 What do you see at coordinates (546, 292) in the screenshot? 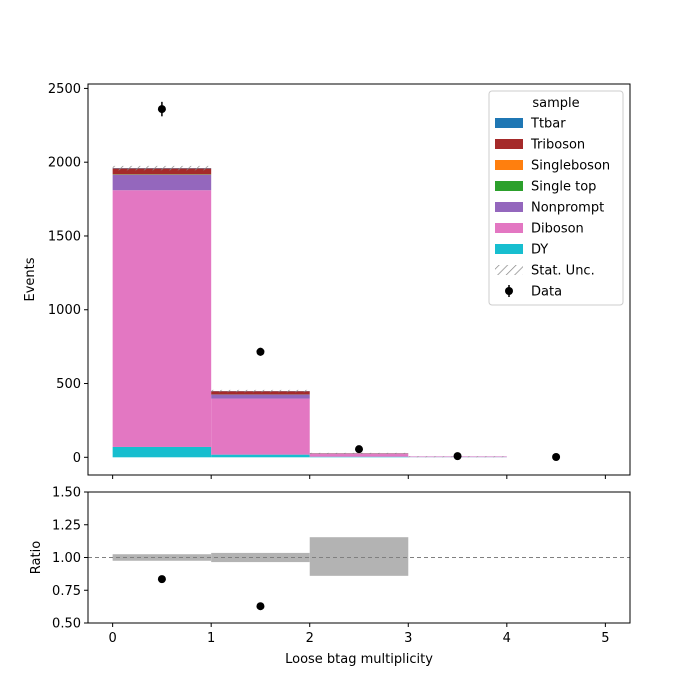
I see `legend-label-data: Data` at bounding box center [546, 292].